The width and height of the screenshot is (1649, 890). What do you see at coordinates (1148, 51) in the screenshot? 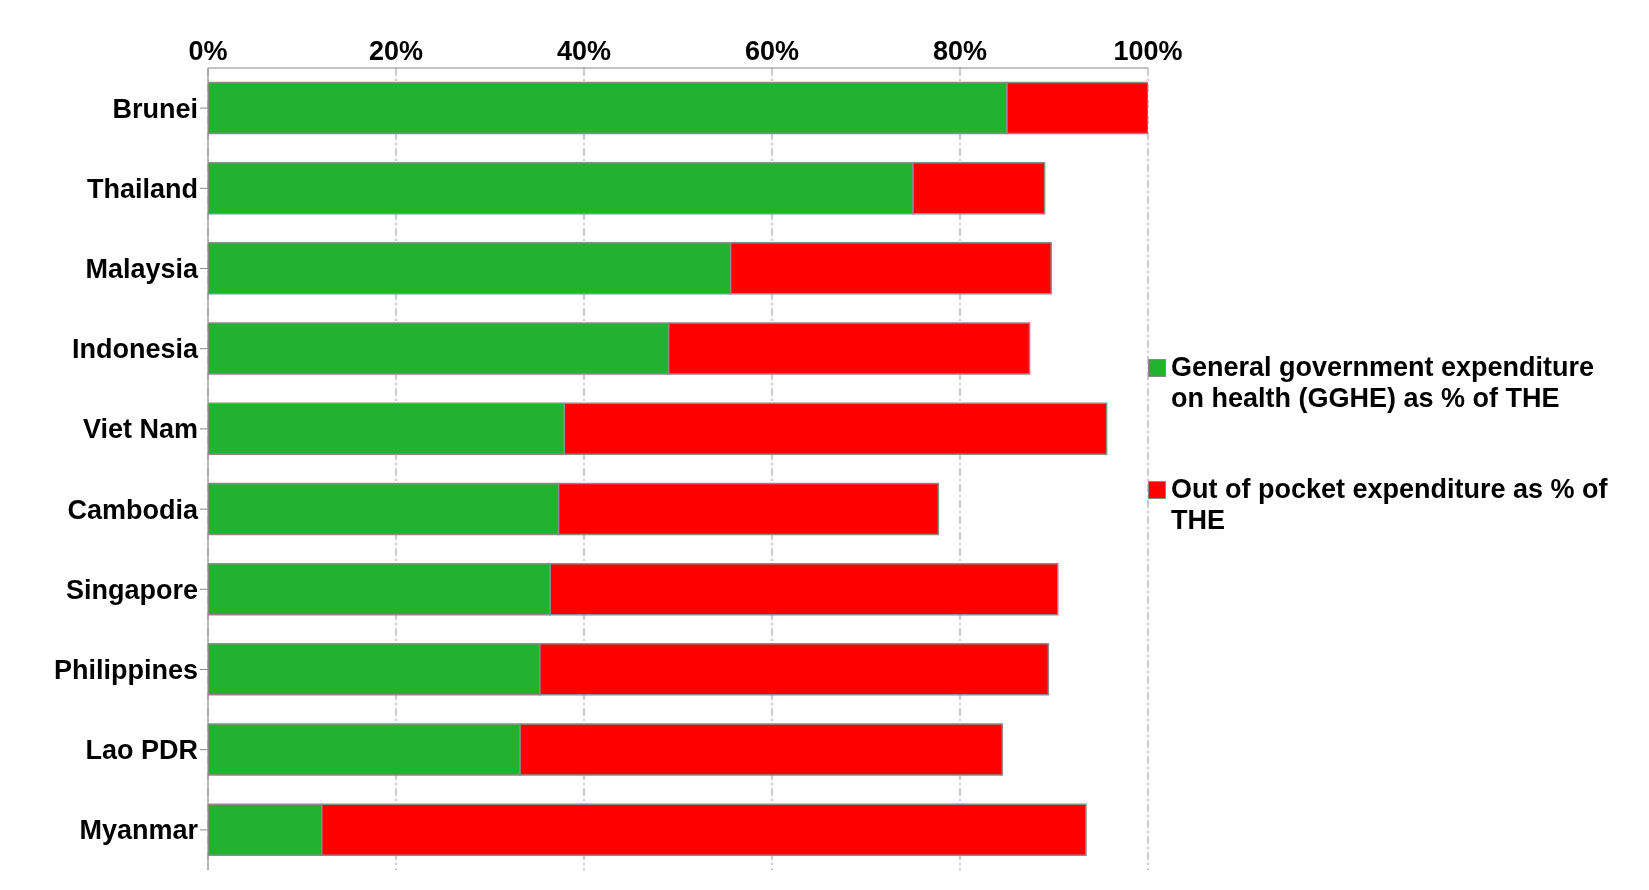
I see `x-tick-label: 100%` at bounding box center [1148, 51].